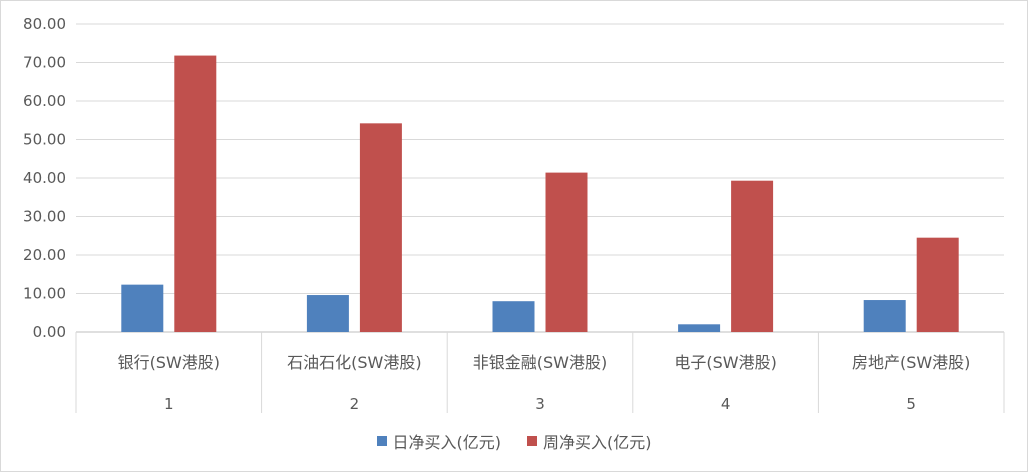 The image size is (1028, 472). Describe the element at coordinates (44, 217) in the screenshot. I see `y-tick-label: 30.00` at that location.